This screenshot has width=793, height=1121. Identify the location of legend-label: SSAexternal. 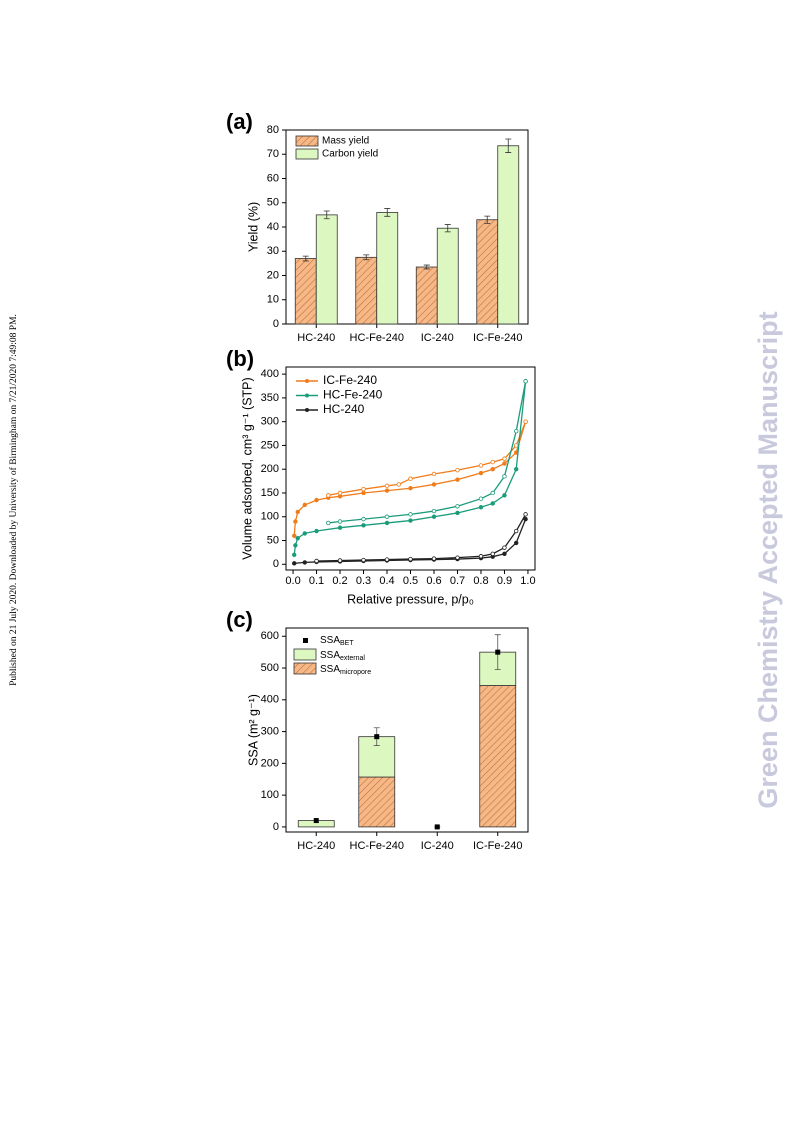
(342, 656).